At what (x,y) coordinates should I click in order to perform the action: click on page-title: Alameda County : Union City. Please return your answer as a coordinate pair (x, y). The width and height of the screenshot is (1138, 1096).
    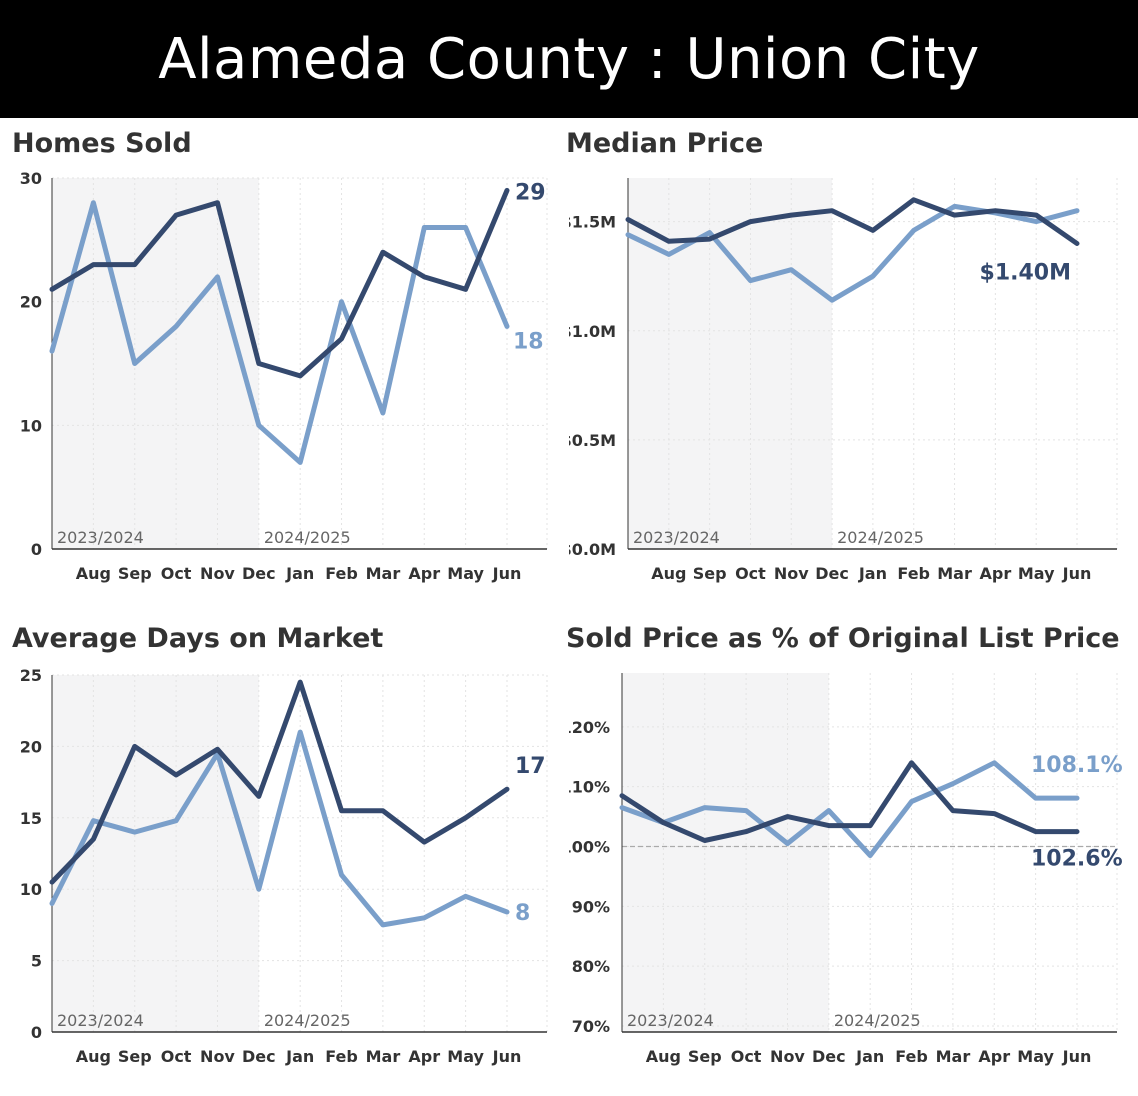
    Looking at the image, I should click on (569, 59).